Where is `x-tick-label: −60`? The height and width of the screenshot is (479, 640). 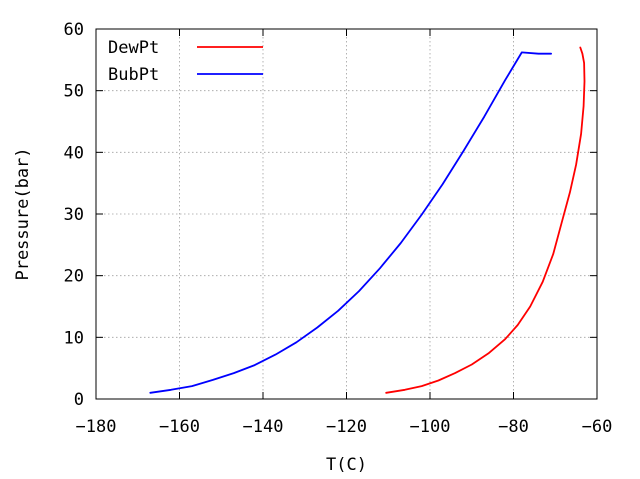
x-tick-label: −60 is located at coordinates (597, 427).